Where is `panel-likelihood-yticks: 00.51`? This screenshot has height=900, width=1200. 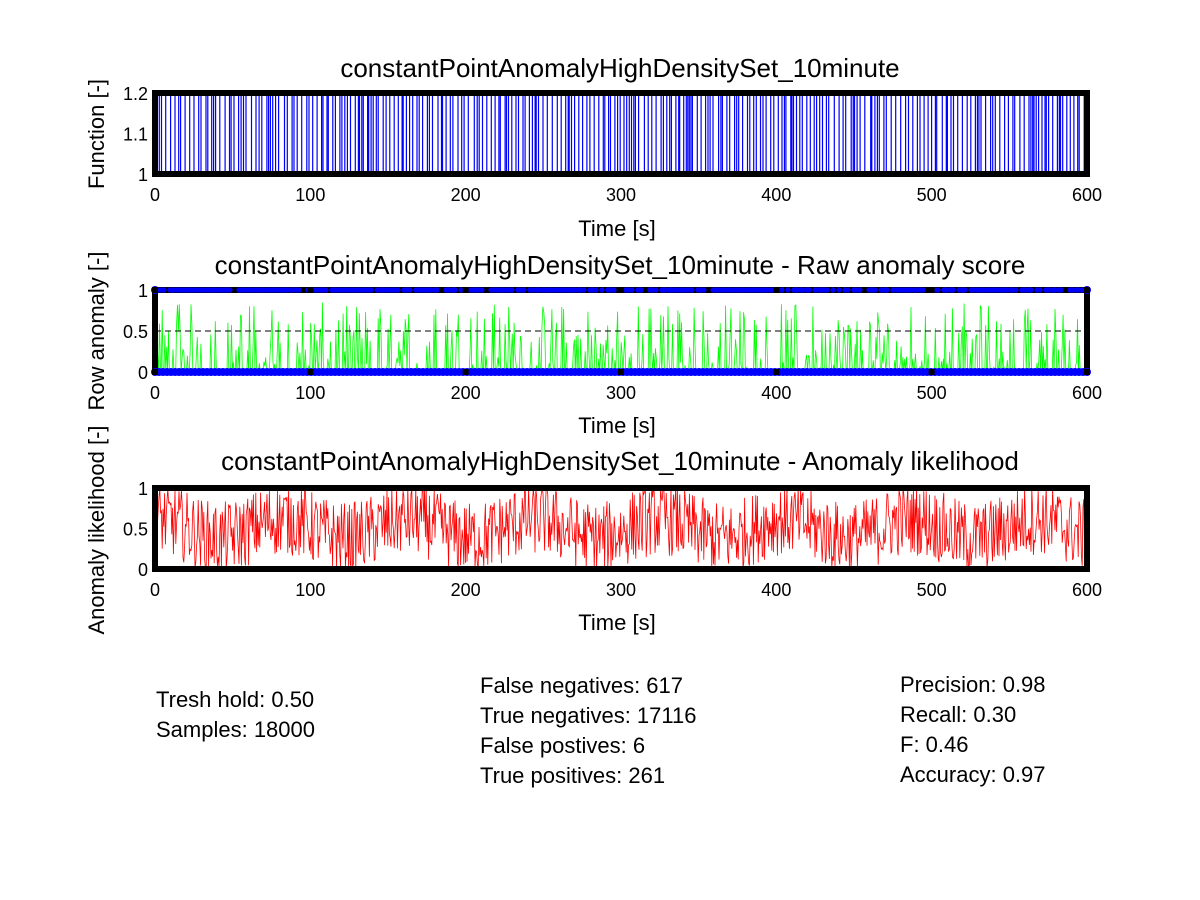 panel-likelihood-yticks: 00.51 is located at coordinates (606, 529).